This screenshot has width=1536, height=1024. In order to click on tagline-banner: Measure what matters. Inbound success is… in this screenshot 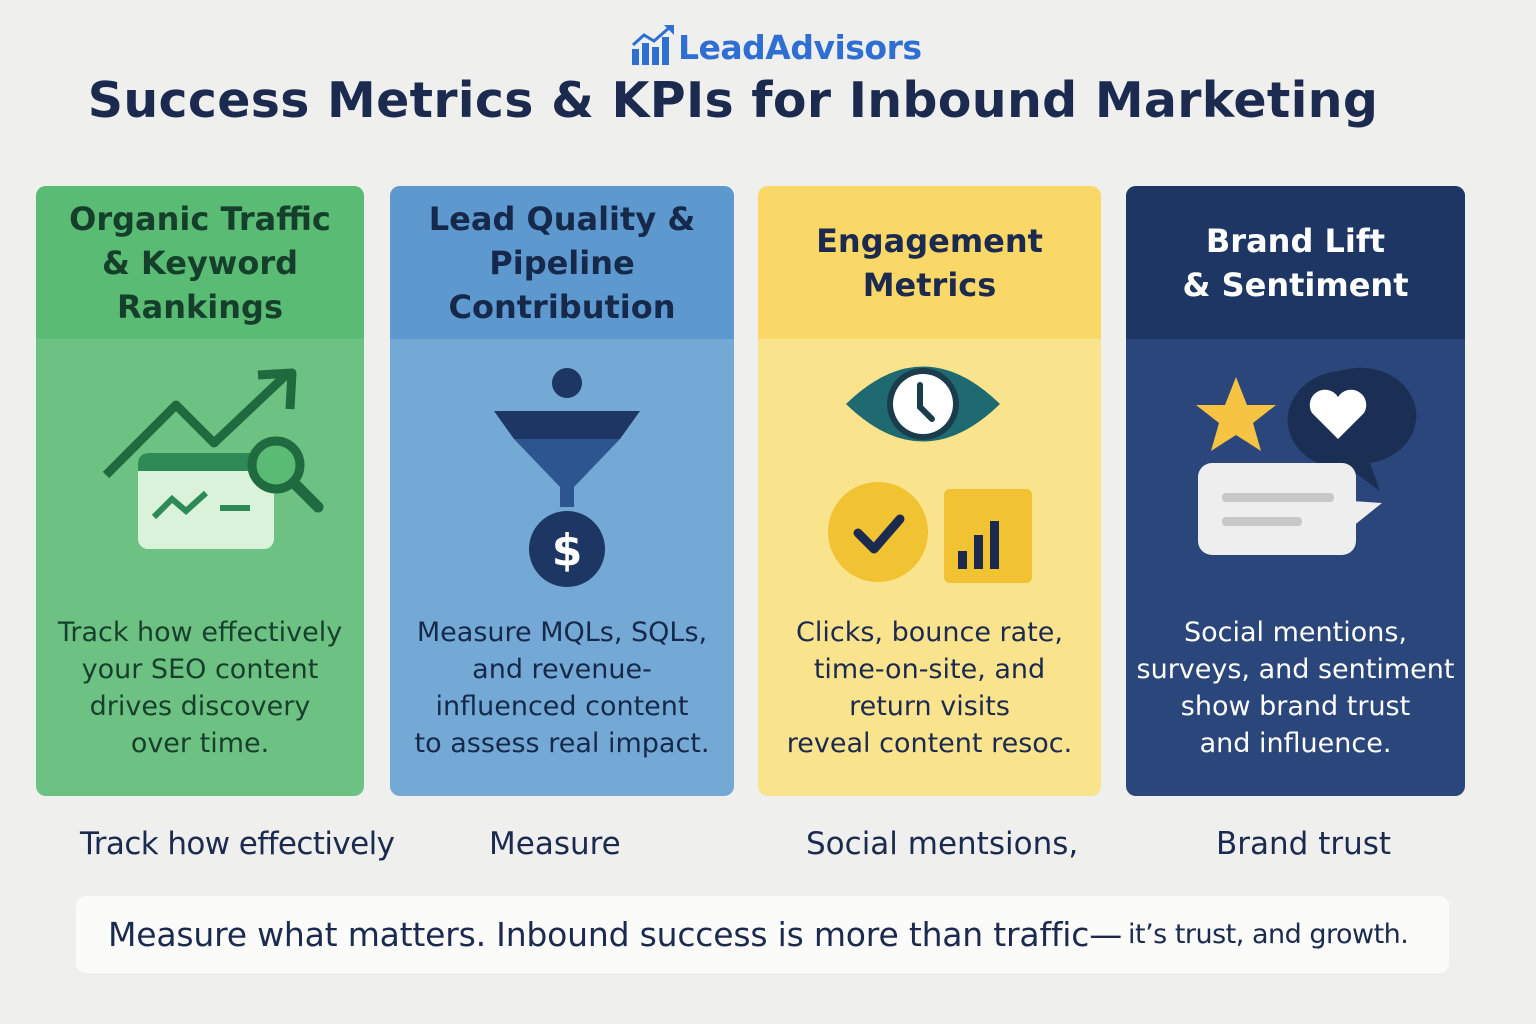, I will do `click(762, 934)`.